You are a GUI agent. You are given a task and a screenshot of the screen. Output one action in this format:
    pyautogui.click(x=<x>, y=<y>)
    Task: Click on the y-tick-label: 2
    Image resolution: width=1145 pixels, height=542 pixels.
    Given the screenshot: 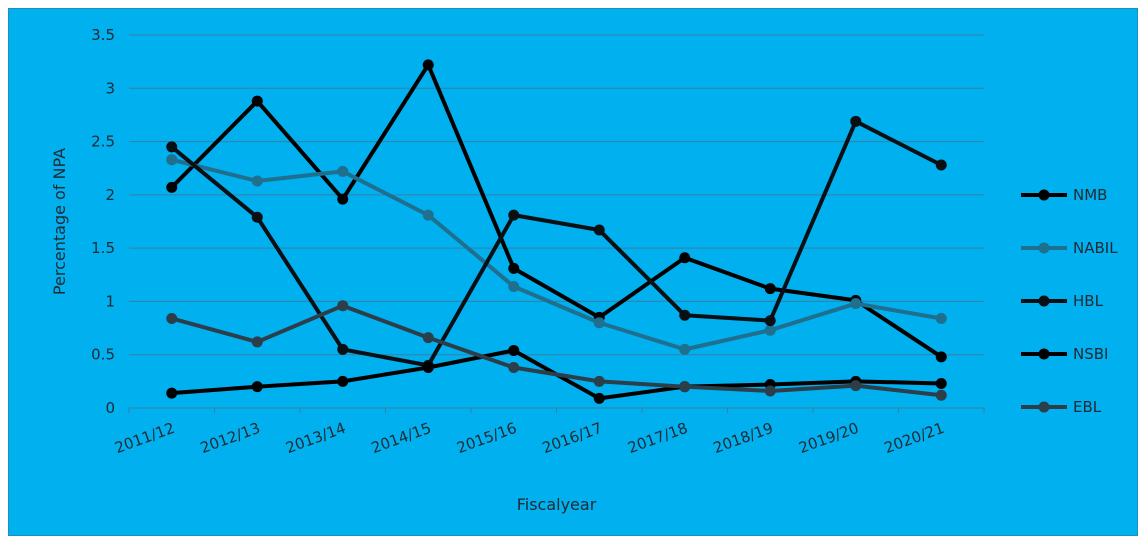 What is the action you would take?
    pyautogui.click(x=110, y=195)
    